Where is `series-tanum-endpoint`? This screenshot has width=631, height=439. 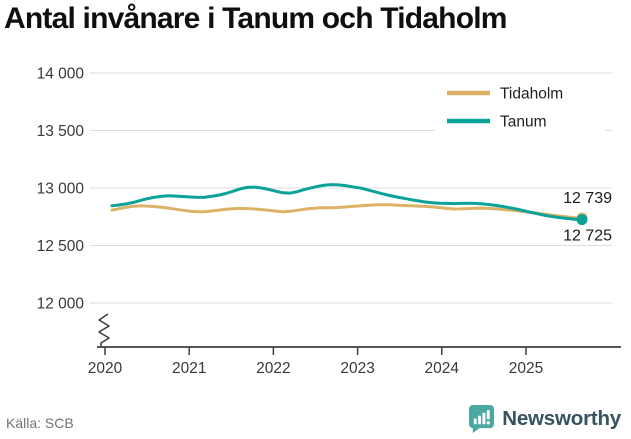
series-tanum-endpoint is located at coordinates (582, 220).